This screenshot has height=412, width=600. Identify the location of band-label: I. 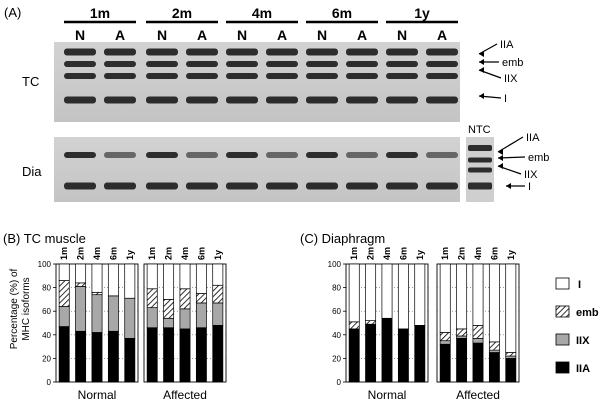
(505, 99).